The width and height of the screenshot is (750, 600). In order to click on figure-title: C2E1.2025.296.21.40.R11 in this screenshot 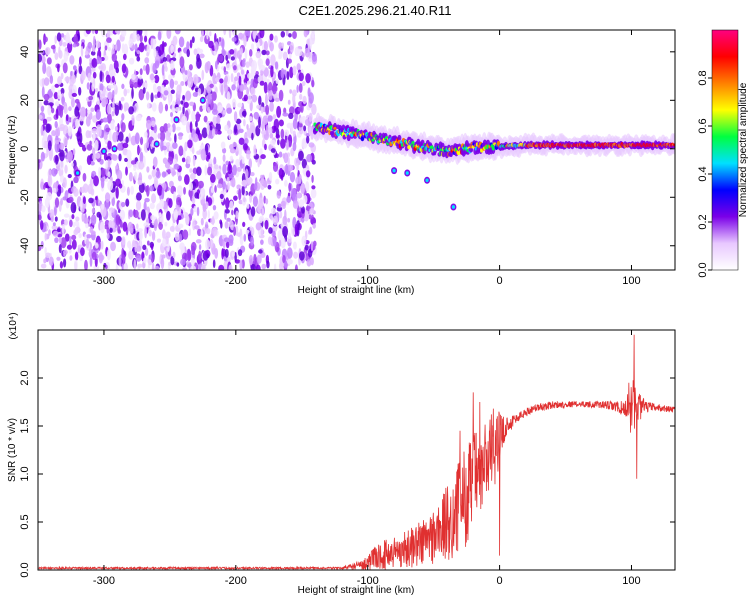, I will do `click(375, 10)`.